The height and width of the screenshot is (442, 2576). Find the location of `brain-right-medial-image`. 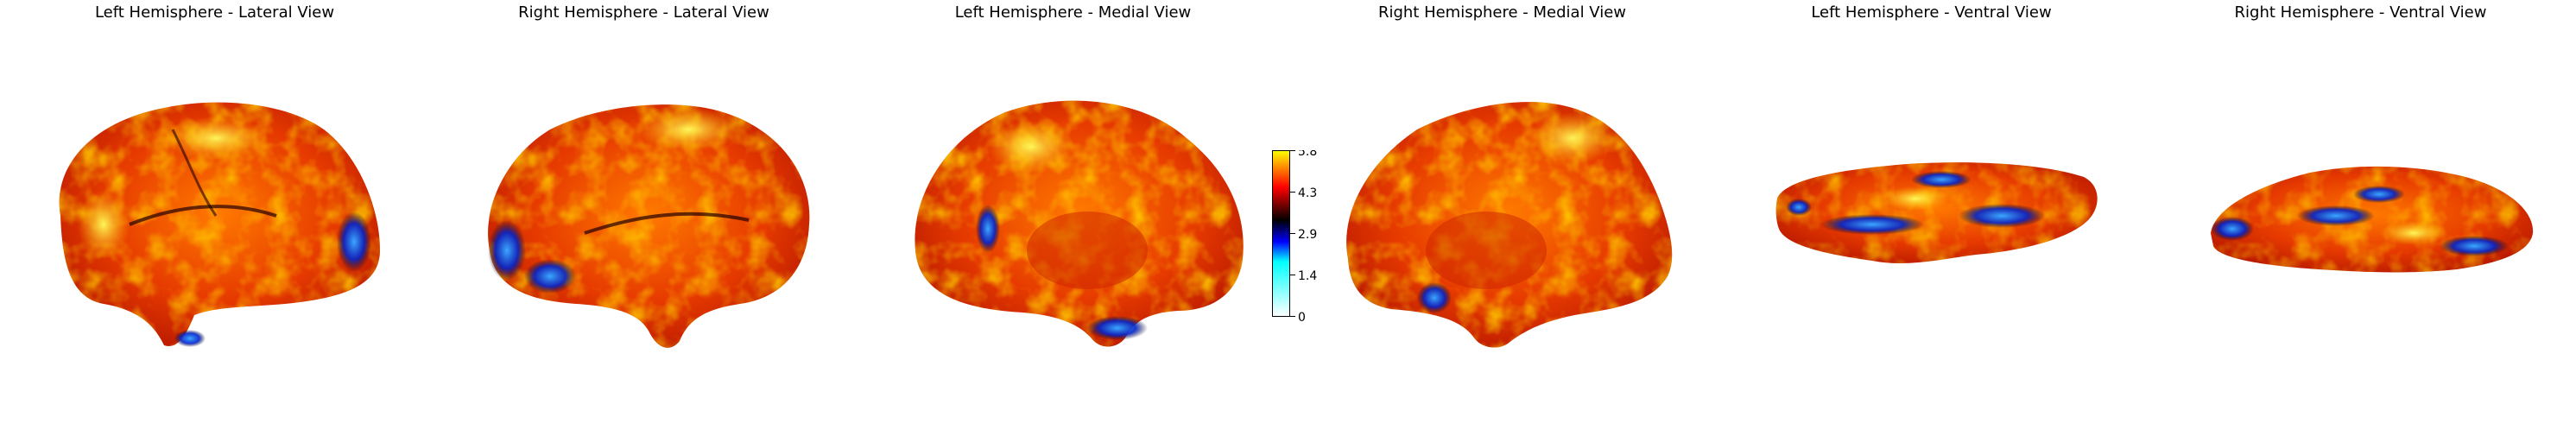

brain-right-medial-image is located at coordinates (1509, 225).